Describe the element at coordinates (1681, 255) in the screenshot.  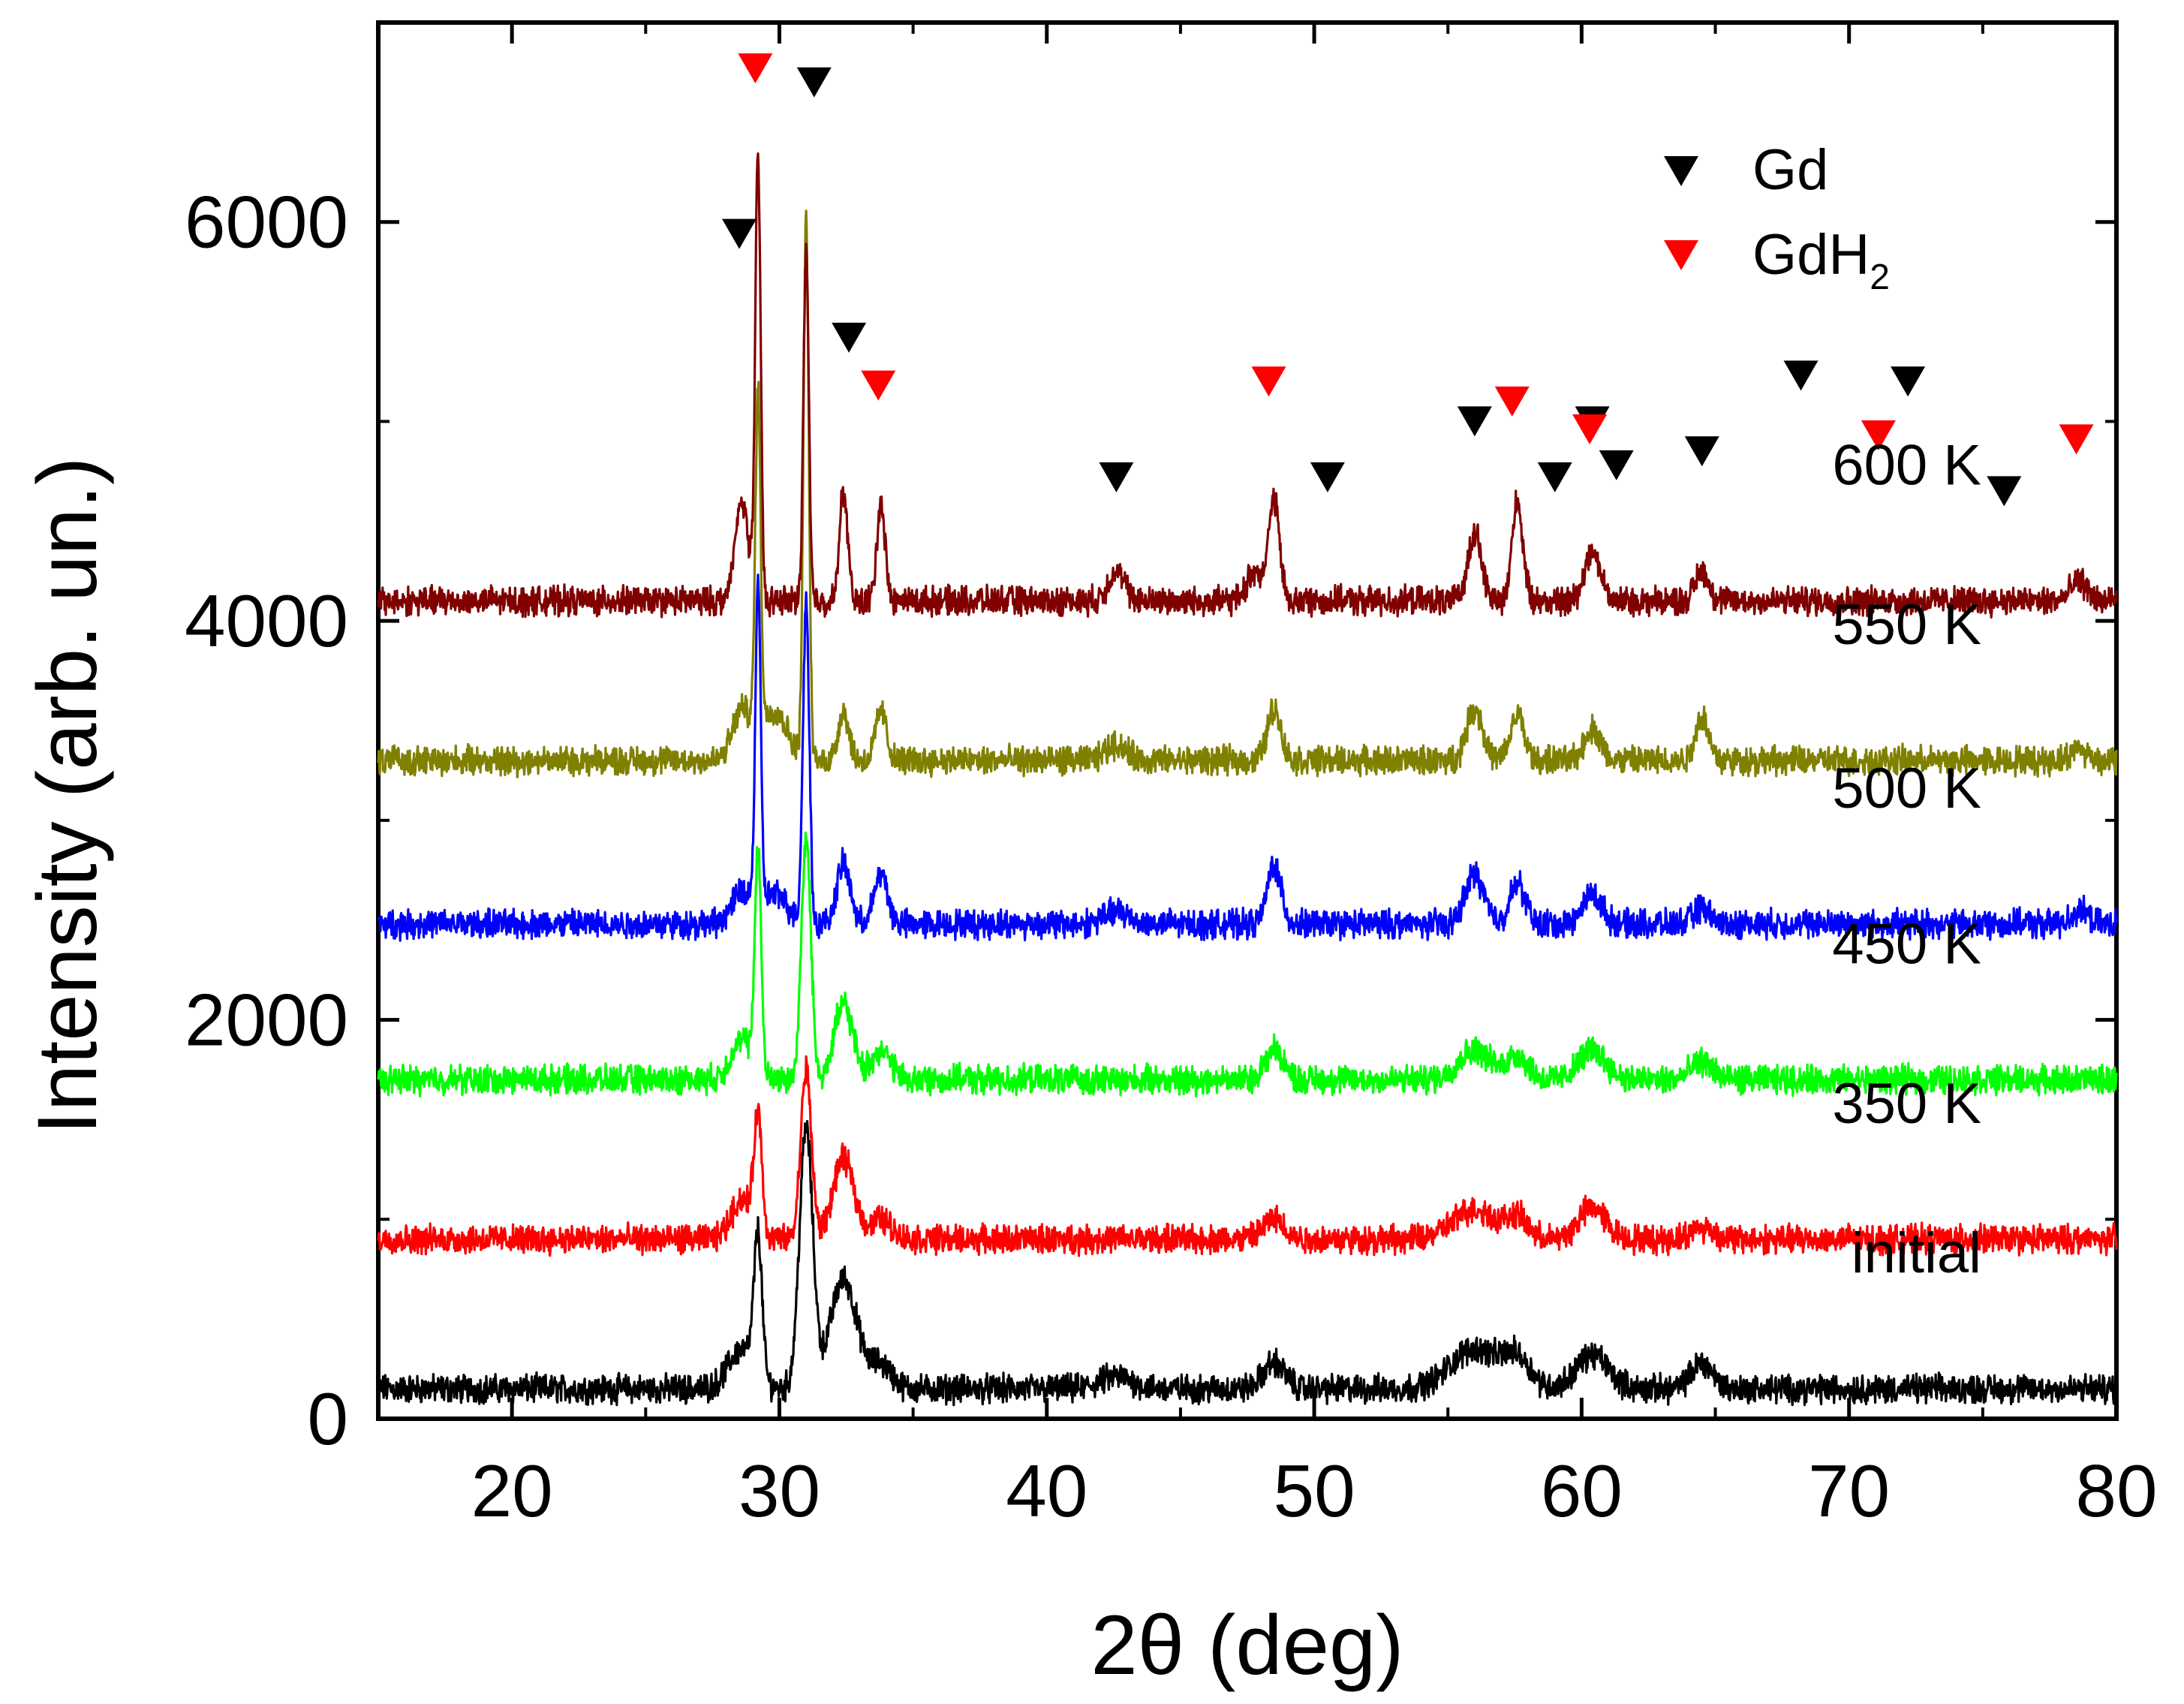
I see `legend-triangle-gdh2` at that location.